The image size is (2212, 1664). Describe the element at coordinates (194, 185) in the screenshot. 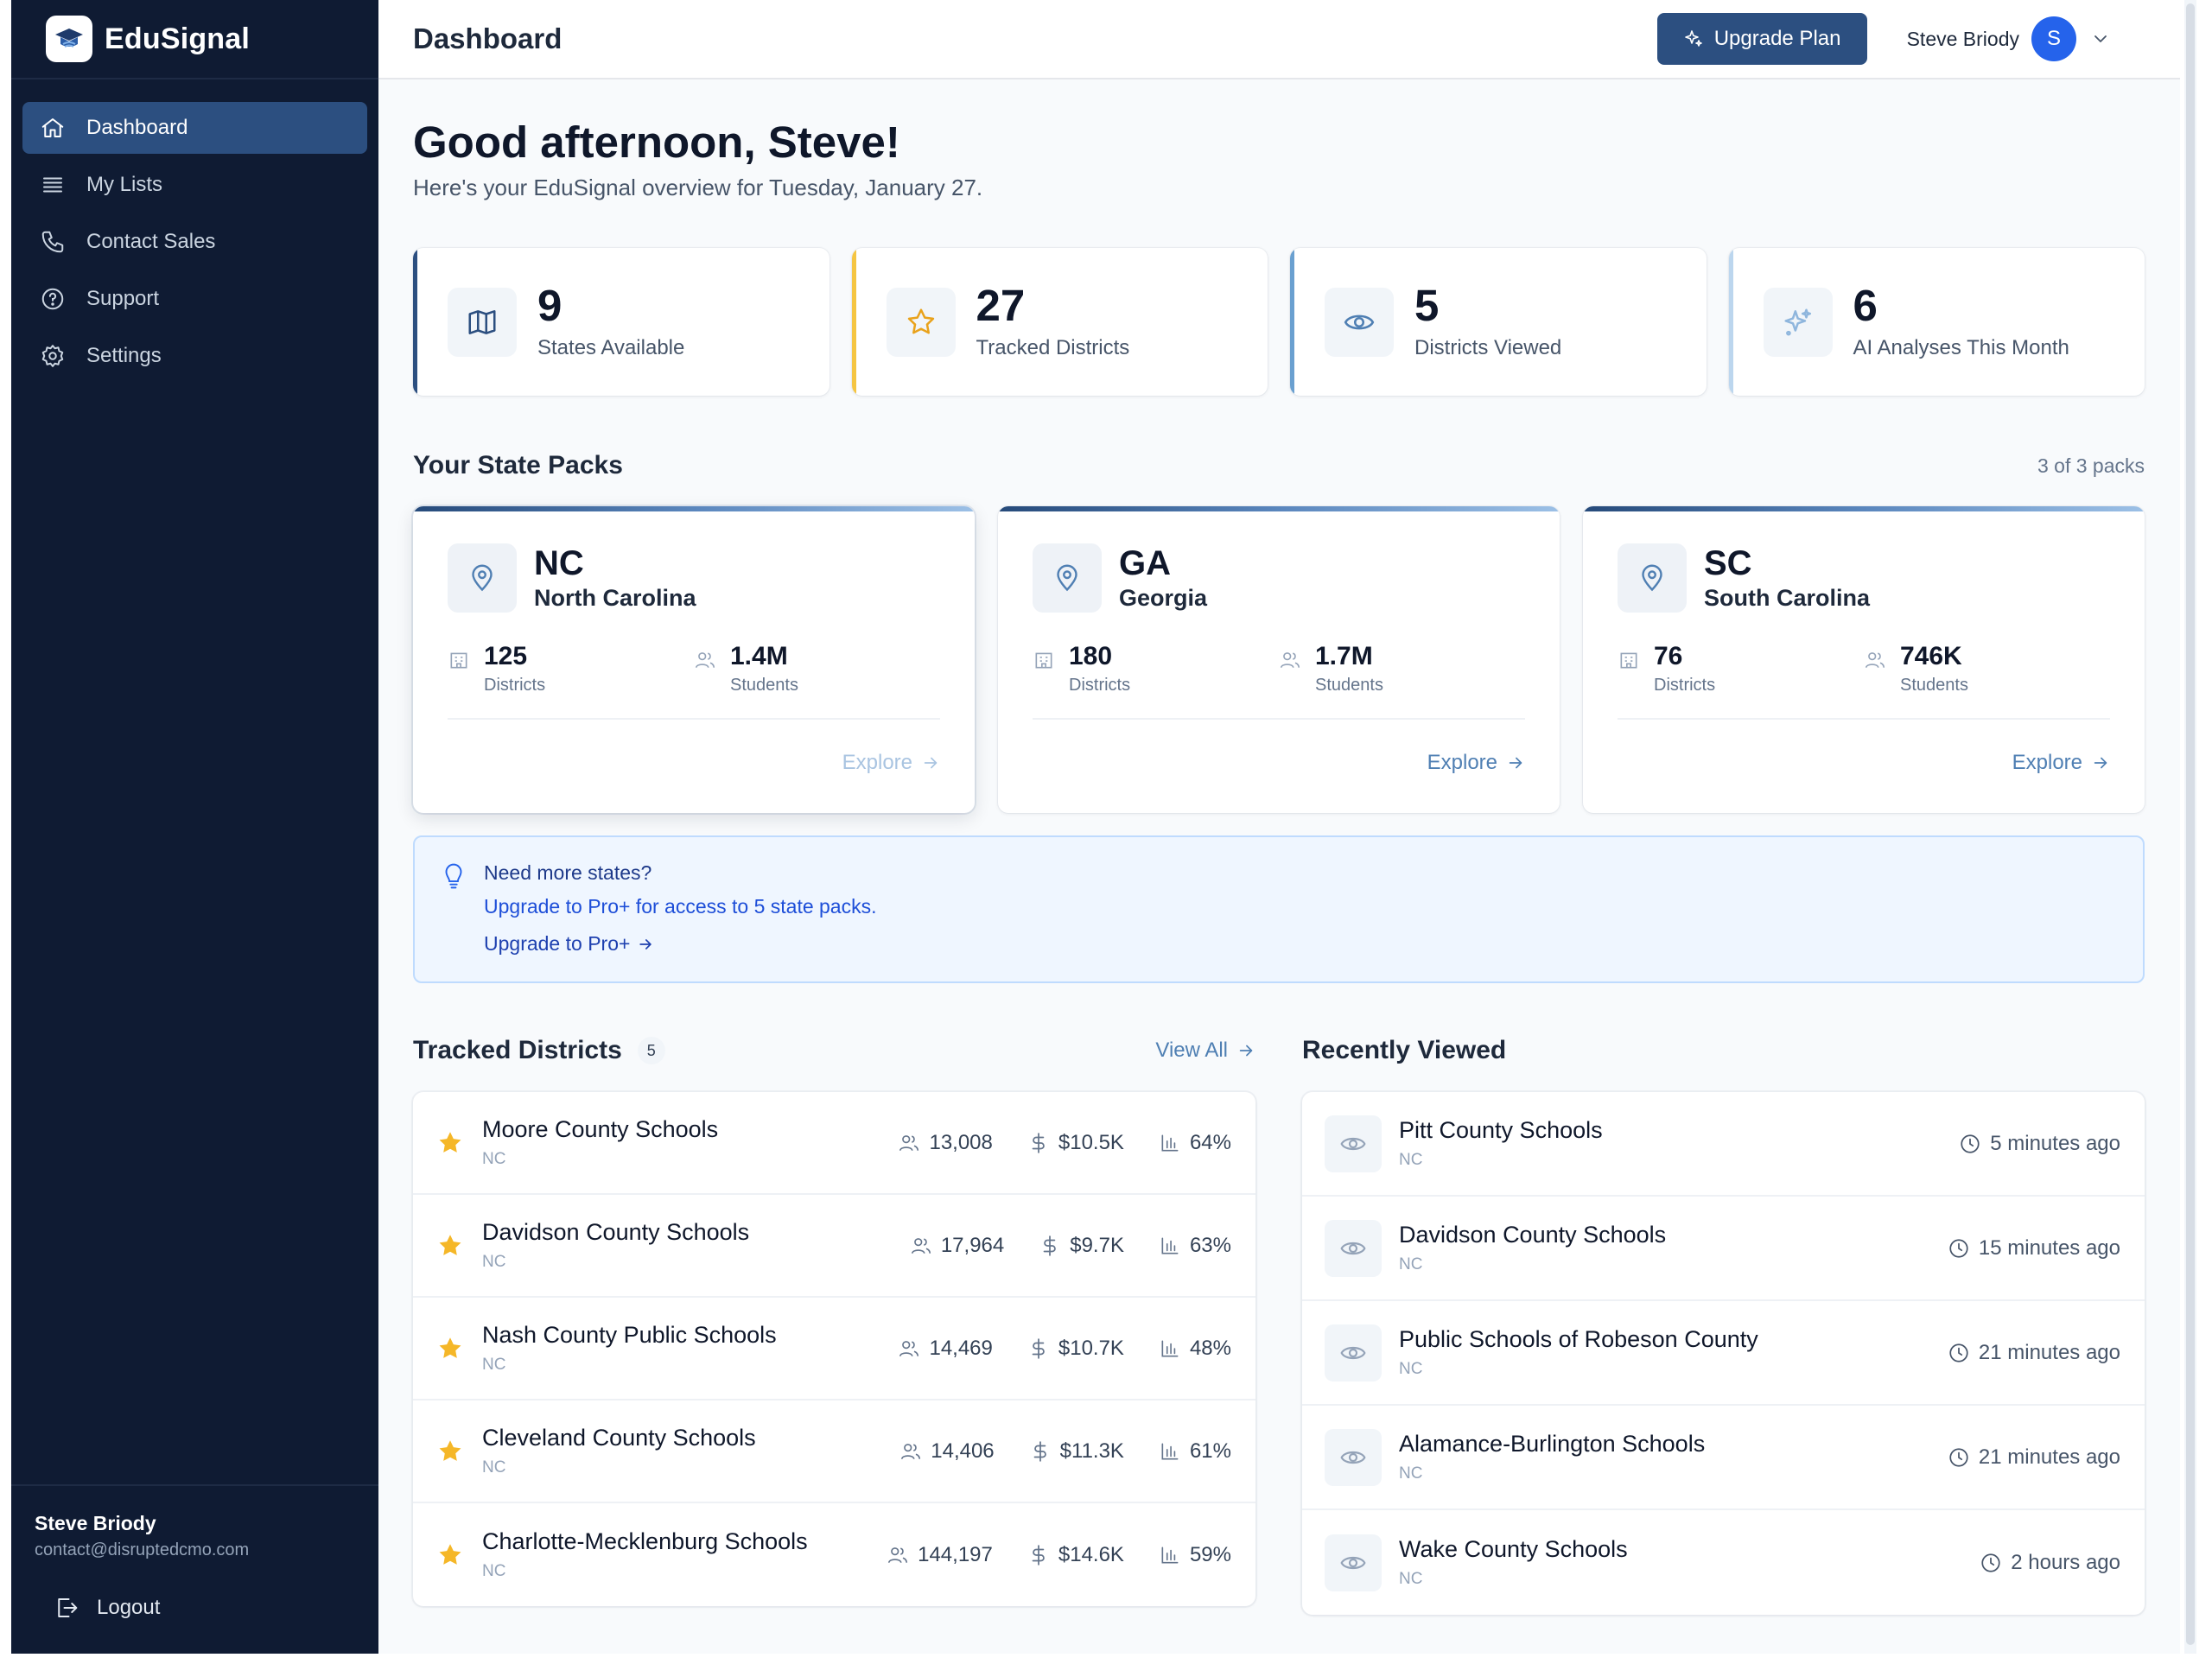

I see `sidebar-item-my-lists: My Lists` at that location.